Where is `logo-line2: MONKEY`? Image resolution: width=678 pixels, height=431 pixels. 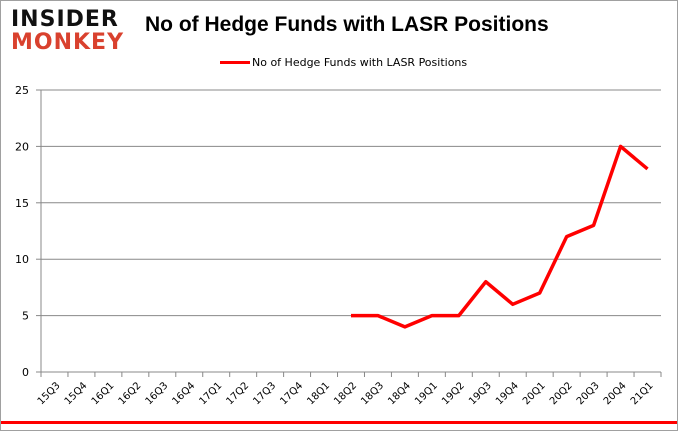
logo-line2: MONKEY is located at coordinates (68, 42).